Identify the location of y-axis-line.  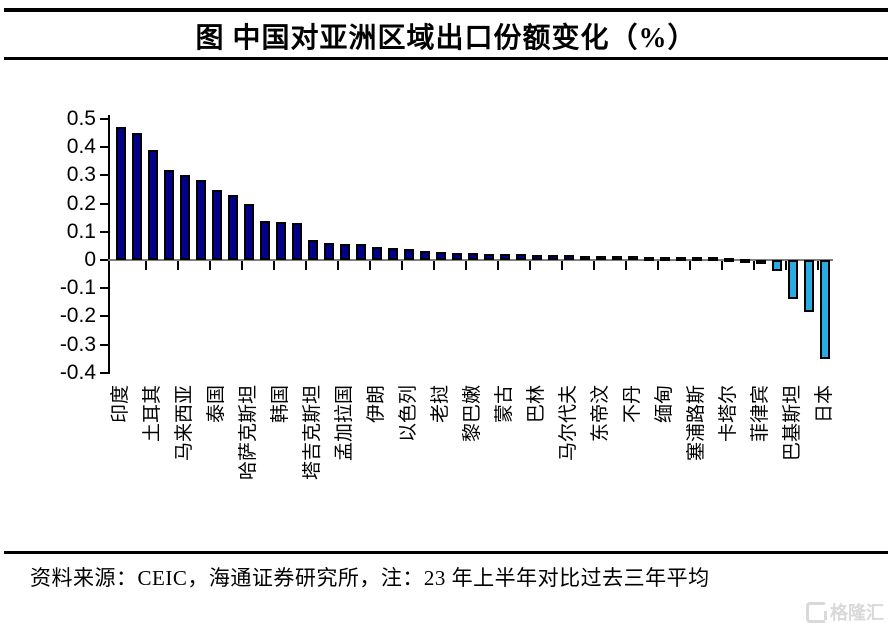
(109, 244).